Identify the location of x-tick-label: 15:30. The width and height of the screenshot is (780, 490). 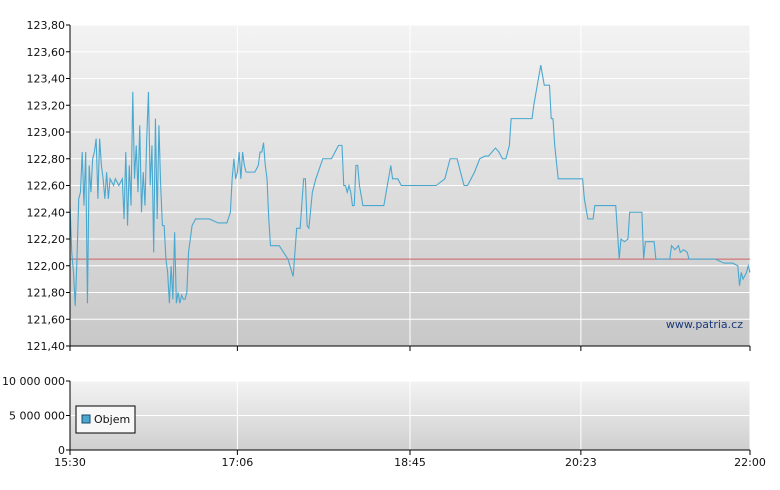
(70, 462).